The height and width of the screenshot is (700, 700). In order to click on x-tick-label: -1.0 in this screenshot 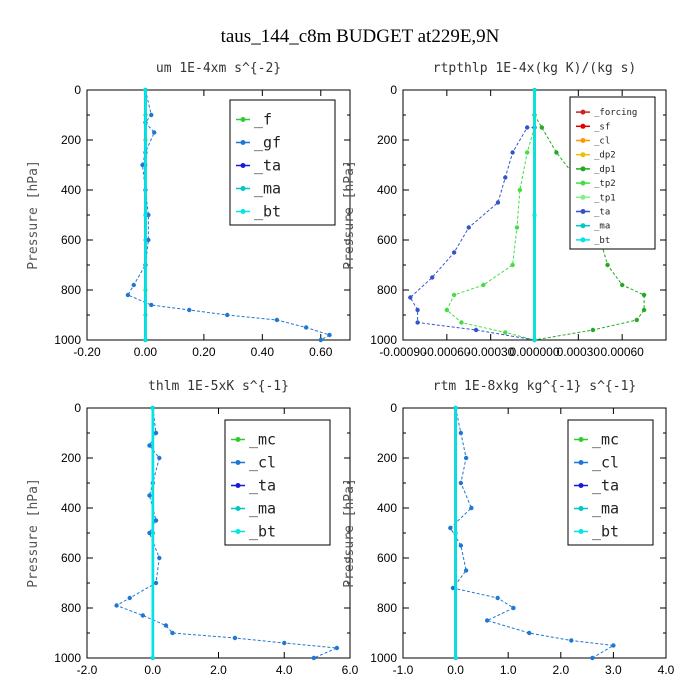, I will do `click(403, 670)`.